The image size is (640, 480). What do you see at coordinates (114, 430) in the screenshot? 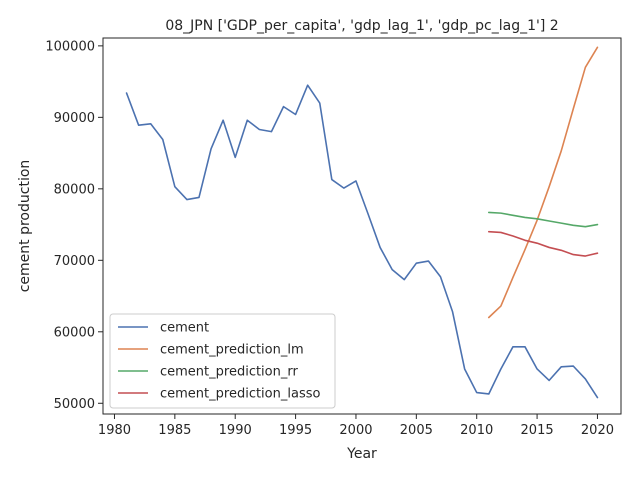
I see `x-tick-label: 1980` at bounding box center [114, 430].